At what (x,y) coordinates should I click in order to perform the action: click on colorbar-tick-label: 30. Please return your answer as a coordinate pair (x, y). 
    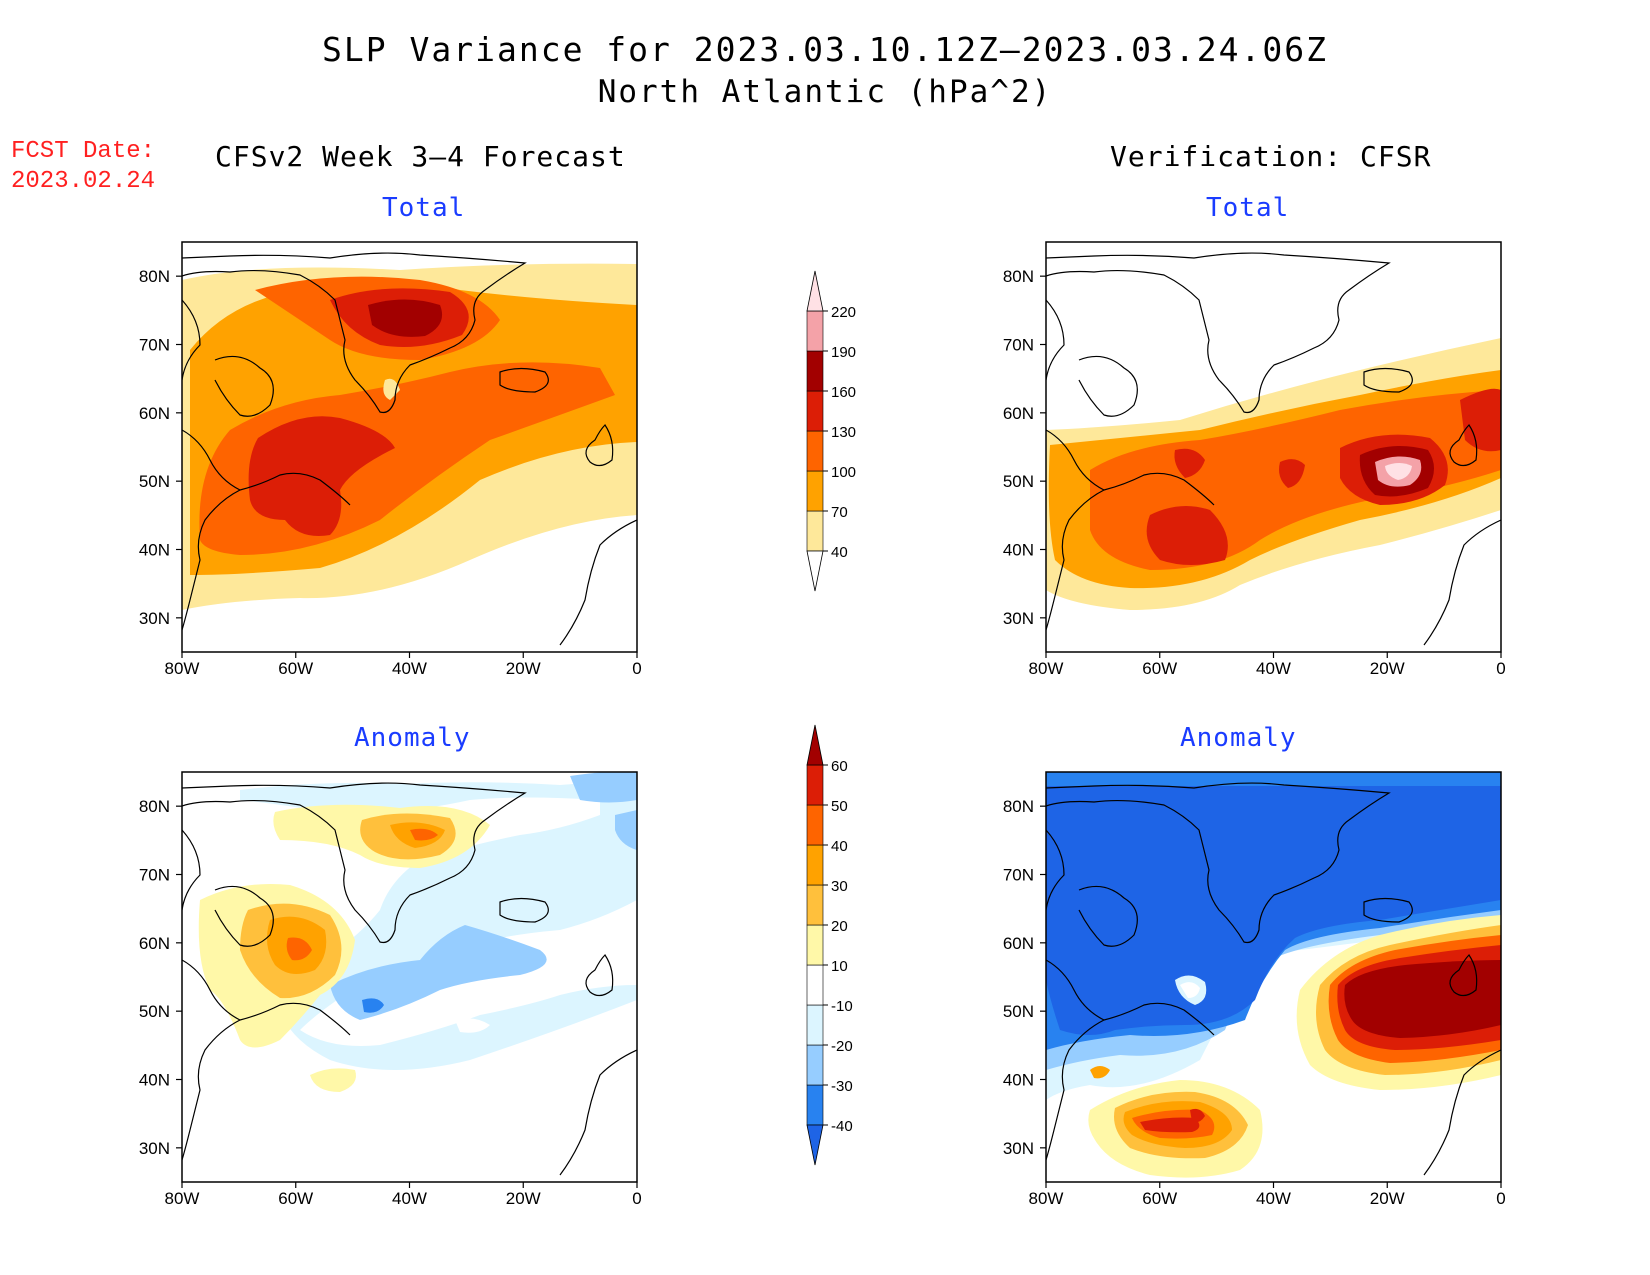
    Looking at the image, I should click on (839, 886).